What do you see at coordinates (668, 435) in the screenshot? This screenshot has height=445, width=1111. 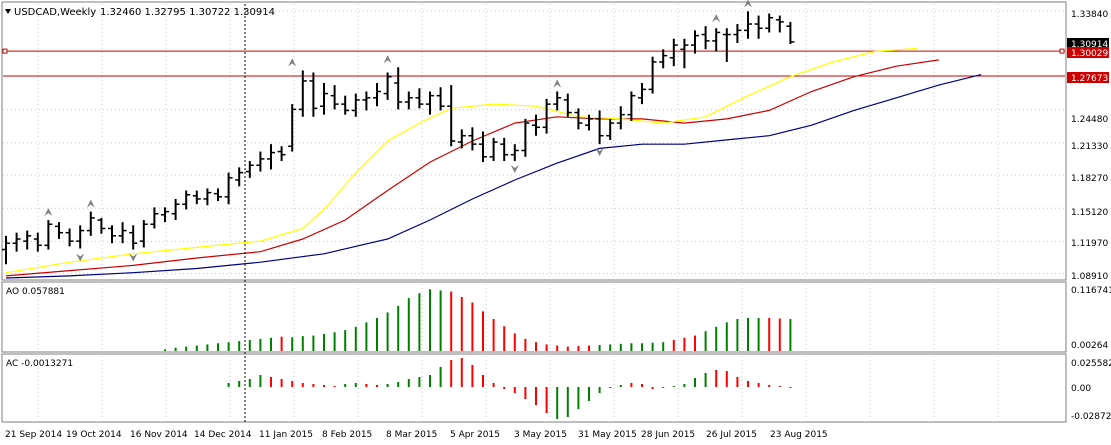 I see `time-tick: 28 Jun 2015` at bounding box center [668, 435].